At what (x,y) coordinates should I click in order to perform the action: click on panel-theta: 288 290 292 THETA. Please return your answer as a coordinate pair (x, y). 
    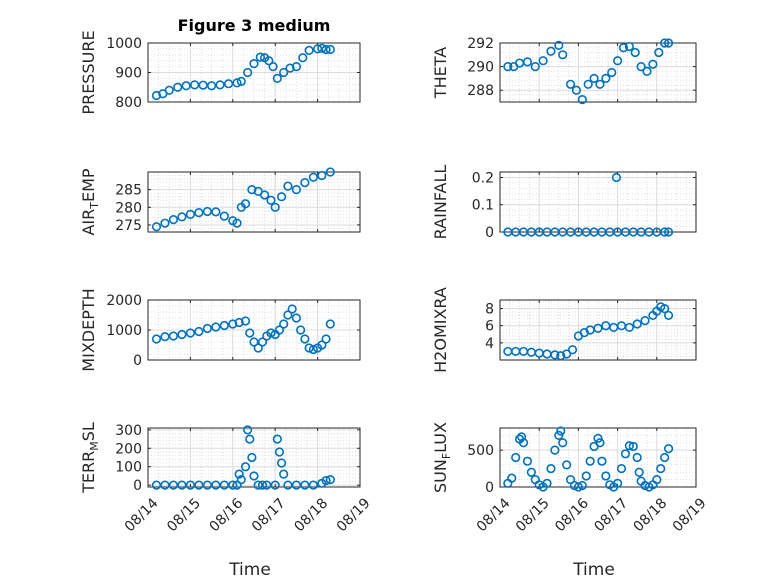
    Looking at the image, I should click on (564, 70).